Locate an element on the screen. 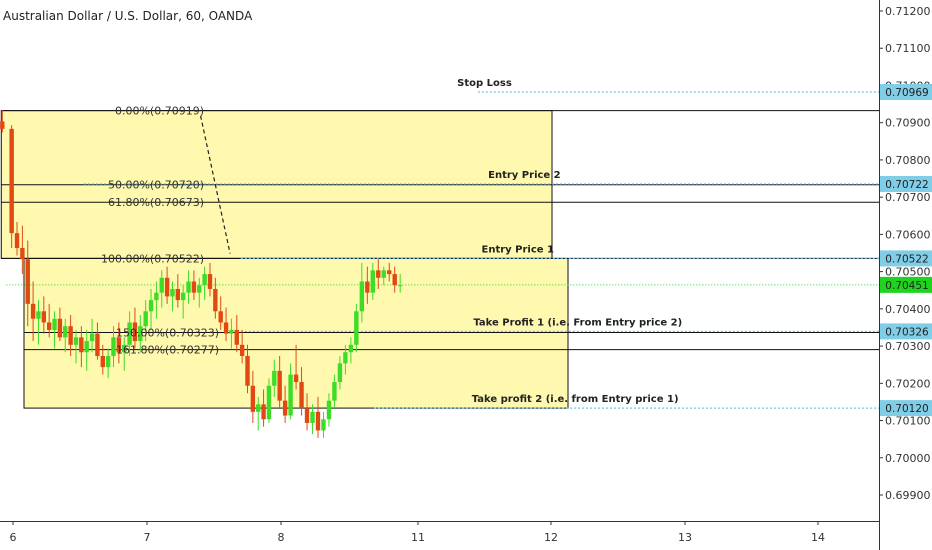 This screenshot has width=932, height=550. x-tick-label-5: 13 is located at coordinates (685, 537).